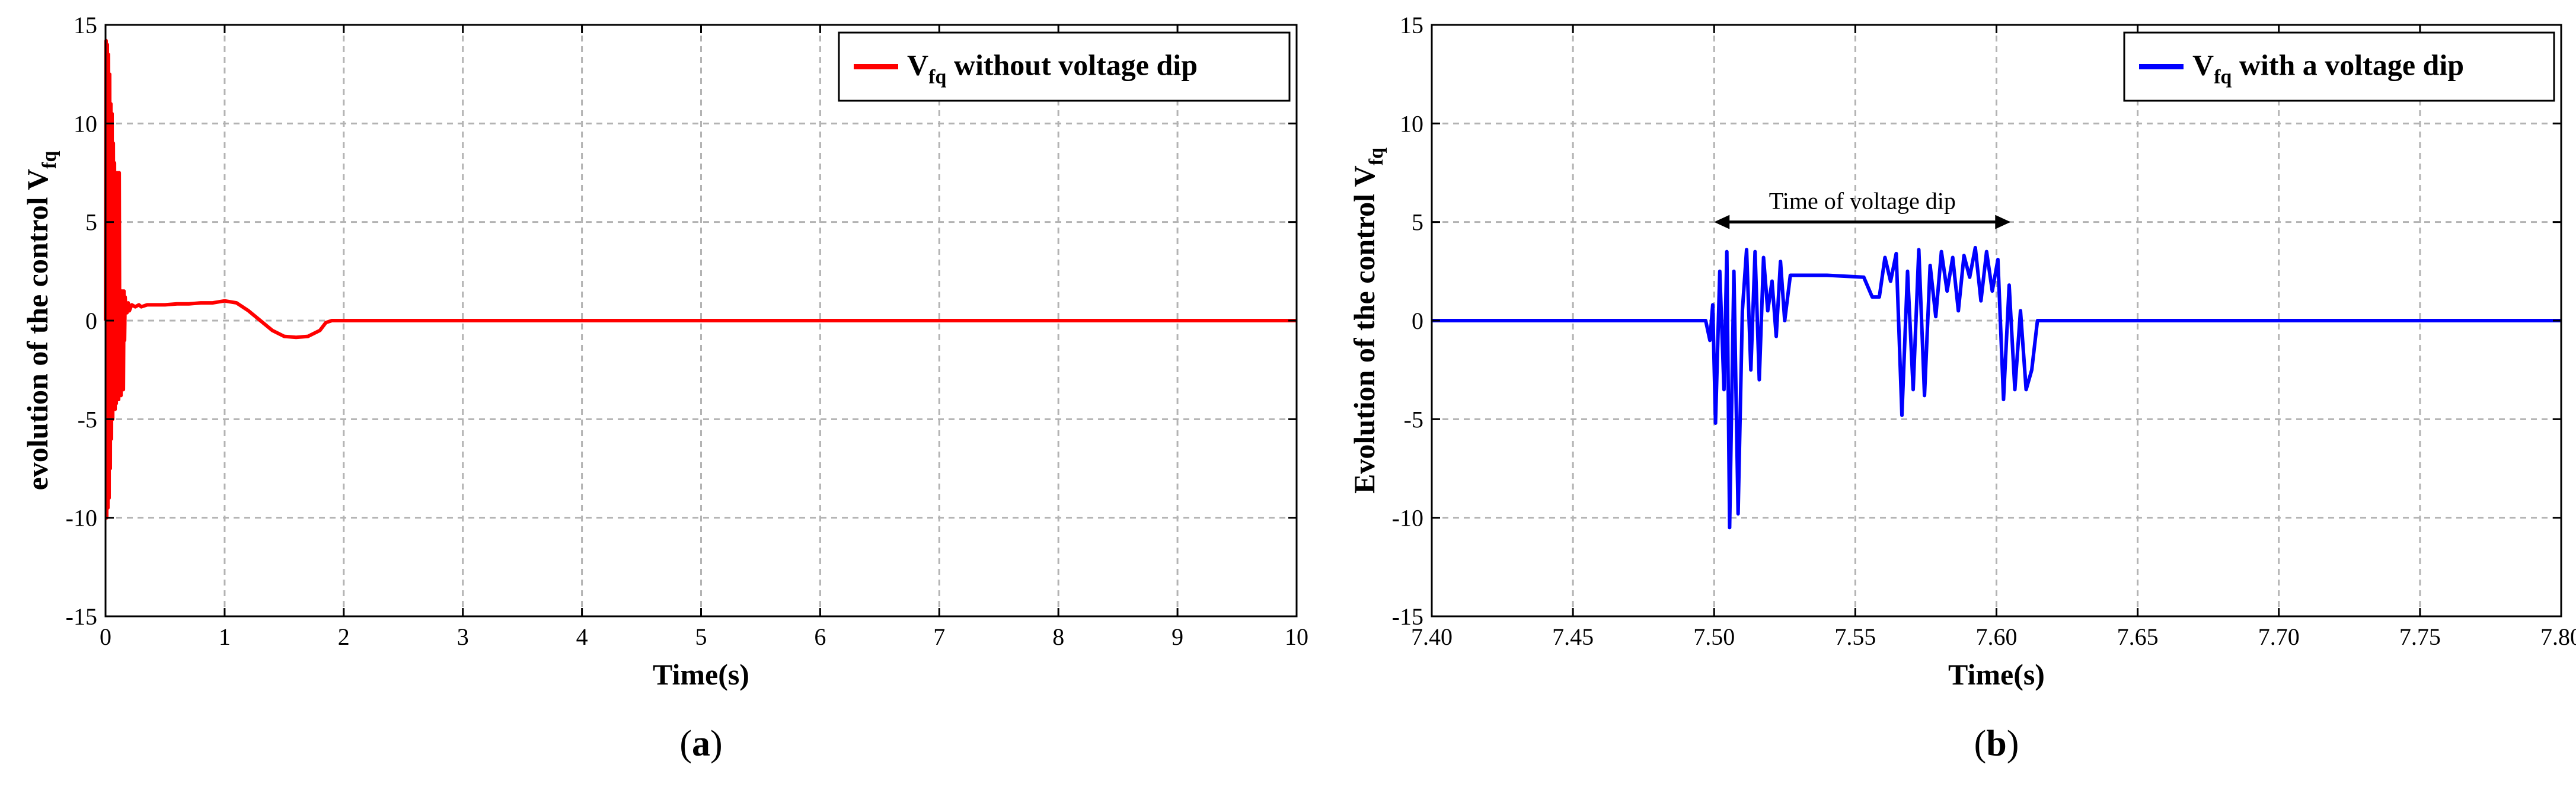 The width and height of the screenshot is (2576, 787). Describe the element at coordinates (1407, 518) in the screenshot. I see `panel-b-y-tick-label-1: -10` at that location.